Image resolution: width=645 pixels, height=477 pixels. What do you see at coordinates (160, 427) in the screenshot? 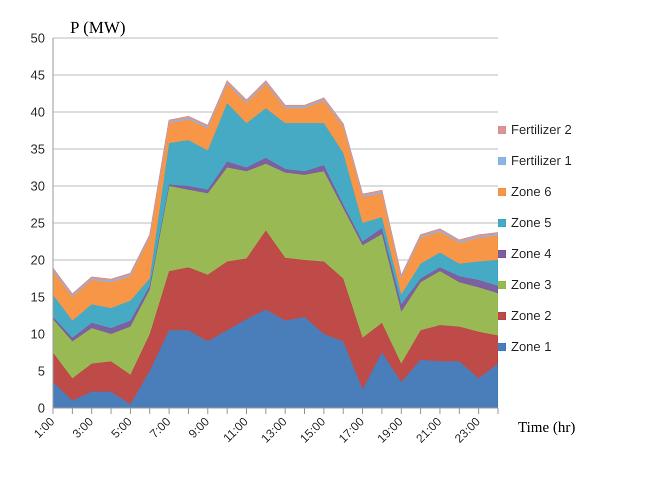
I see `x-tick-label: 7:00` at bounding box center [160, 427].